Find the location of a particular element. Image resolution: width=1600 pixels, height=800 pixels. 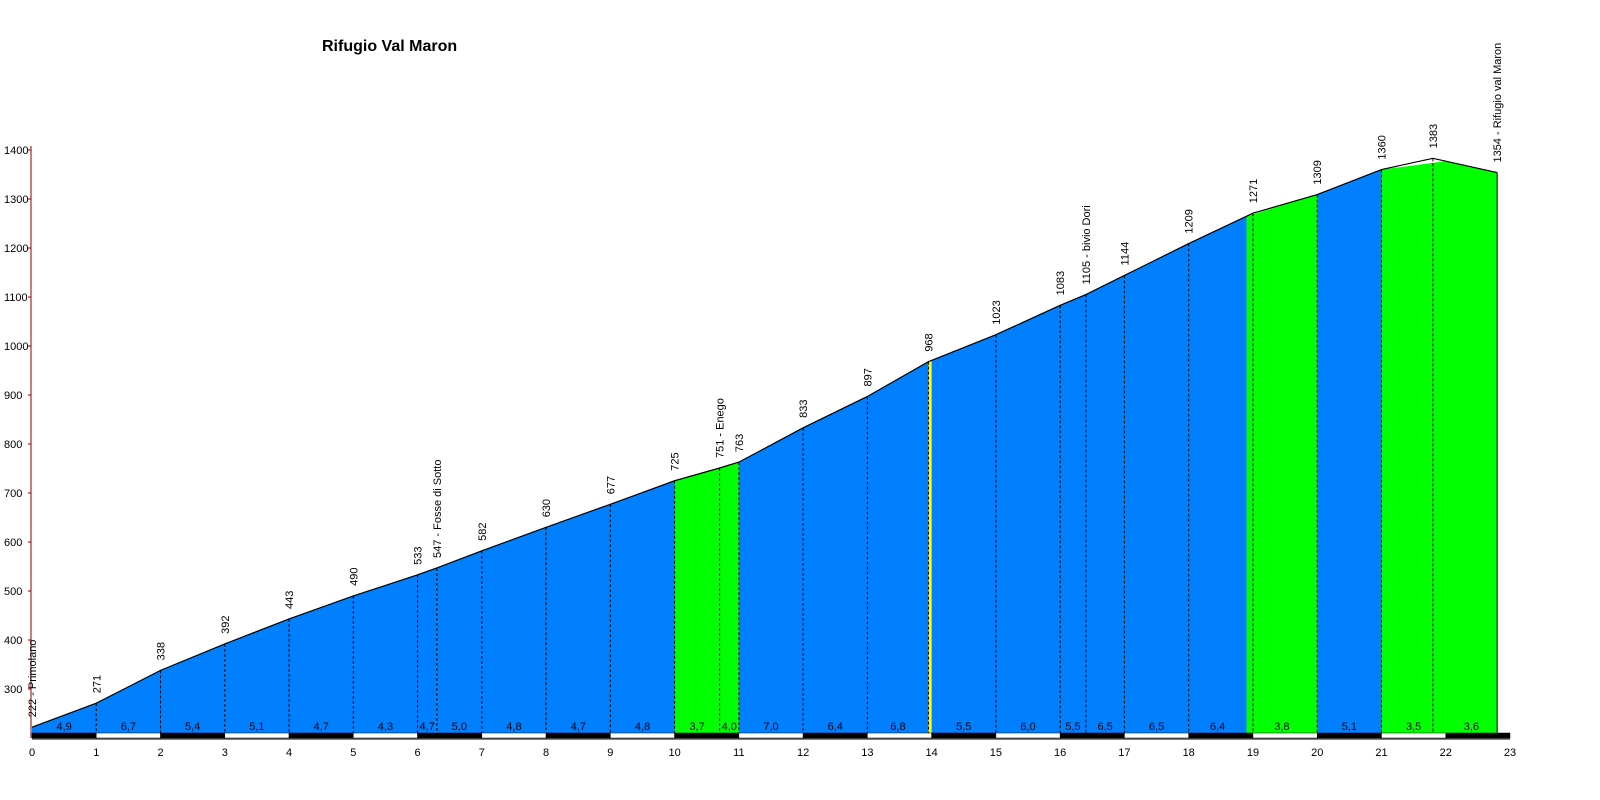

gradient-label-1: 6,7 is located at coordinates (128, 727).